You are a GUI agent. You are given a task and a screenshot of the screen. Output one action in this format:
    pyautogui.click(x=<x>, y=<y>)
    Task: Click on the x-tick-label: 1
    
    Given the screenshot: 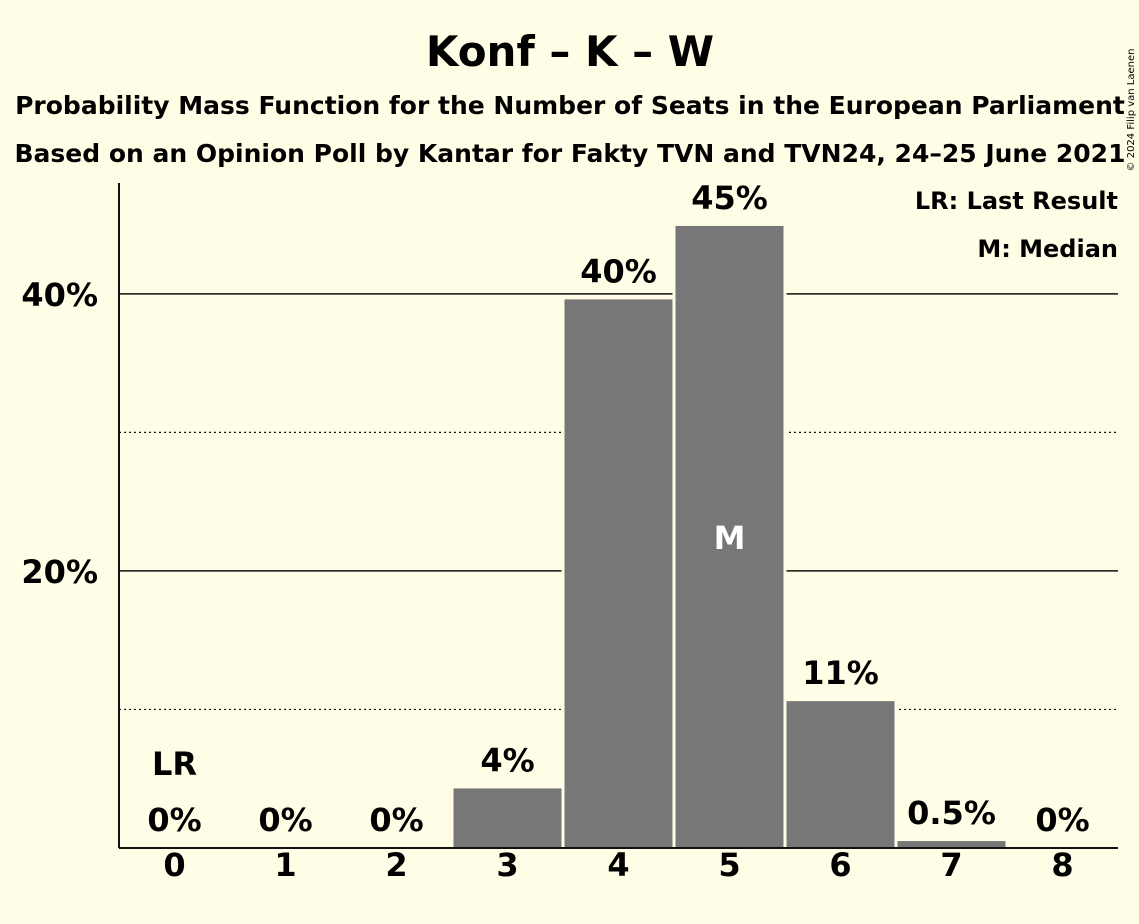 What is the action you would take?
    pyautogui.click(x=285, y=865)
    